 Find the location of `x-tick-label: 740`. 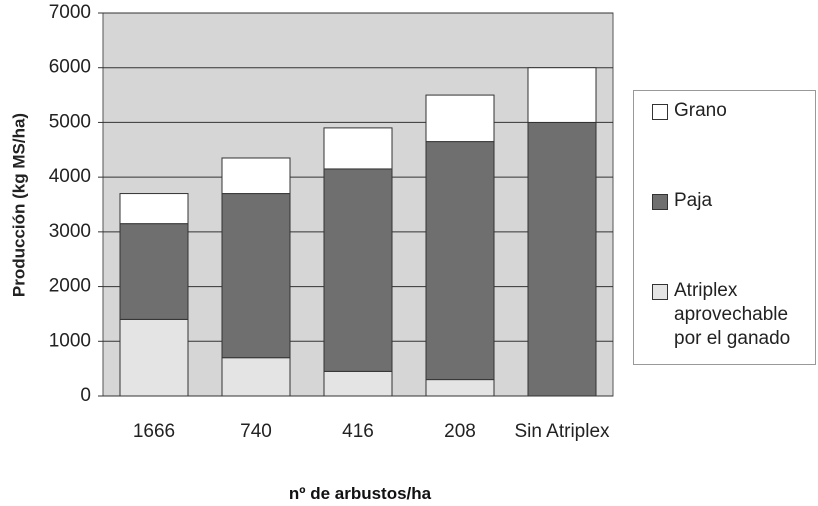

x-tick-label: 740 is located at coordinates (256, 431).